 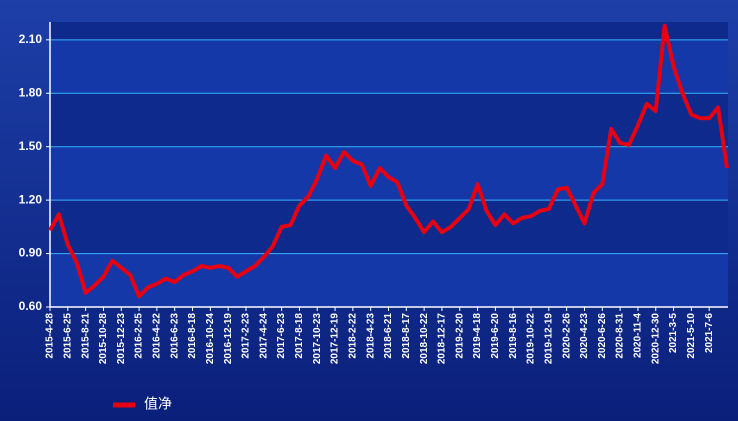 I want to click on x-tick-label: 2017-4-24, so click(x=263, y=336).